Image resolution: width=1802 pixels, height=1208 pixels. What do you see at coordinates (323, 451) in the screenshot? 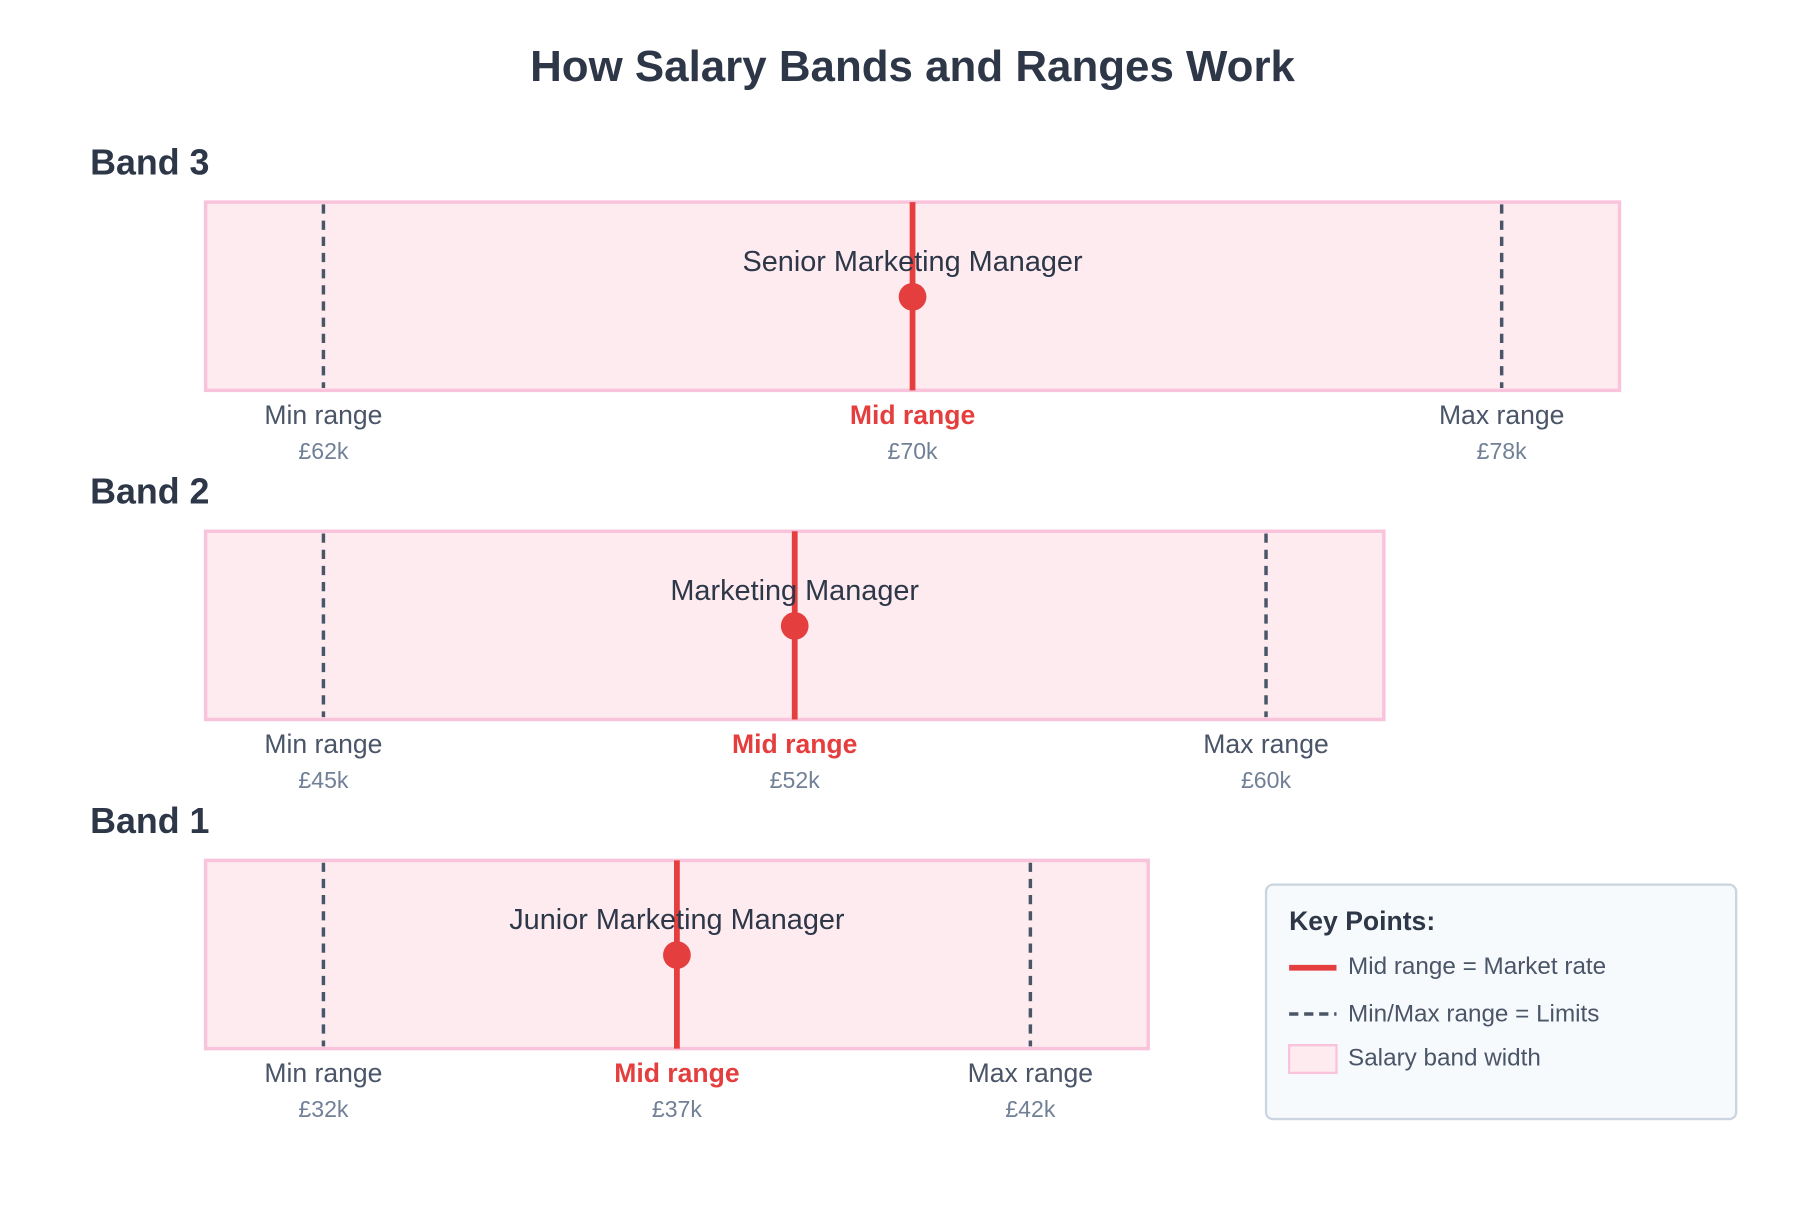
I see `min-value: £62k` at bounding box center [323, 451].